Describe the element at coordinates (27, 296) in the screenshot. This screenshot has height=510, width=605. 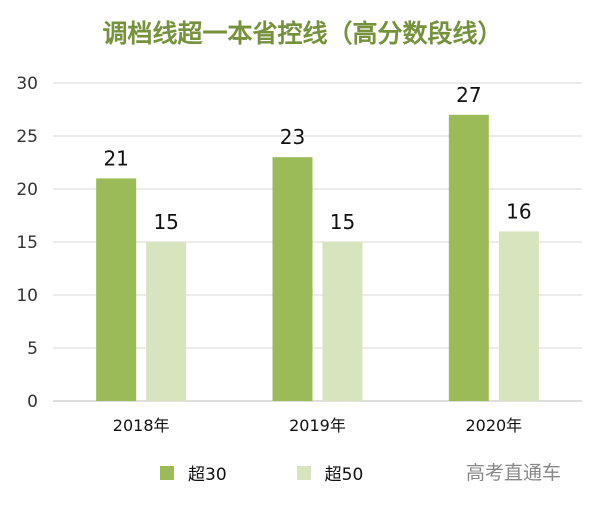
I see `y-tick-label: 10` at that location.